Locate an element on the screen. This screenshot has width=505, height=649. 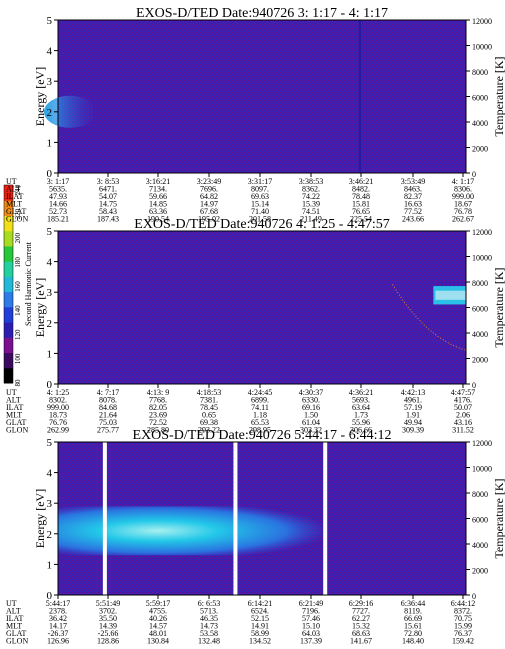
table-cell: 84.68 is located at coordinates (108, 407).